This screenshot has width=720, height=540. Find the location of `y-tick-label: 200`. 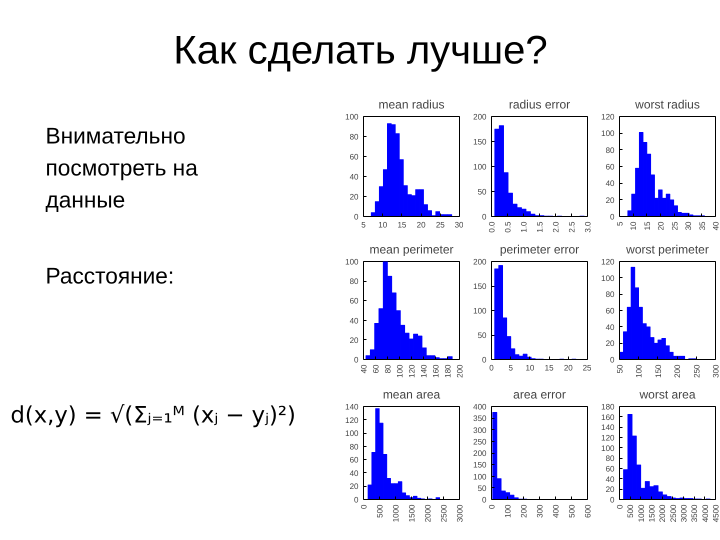

y-tick-label: 200 is located at coordinates (480, 262).